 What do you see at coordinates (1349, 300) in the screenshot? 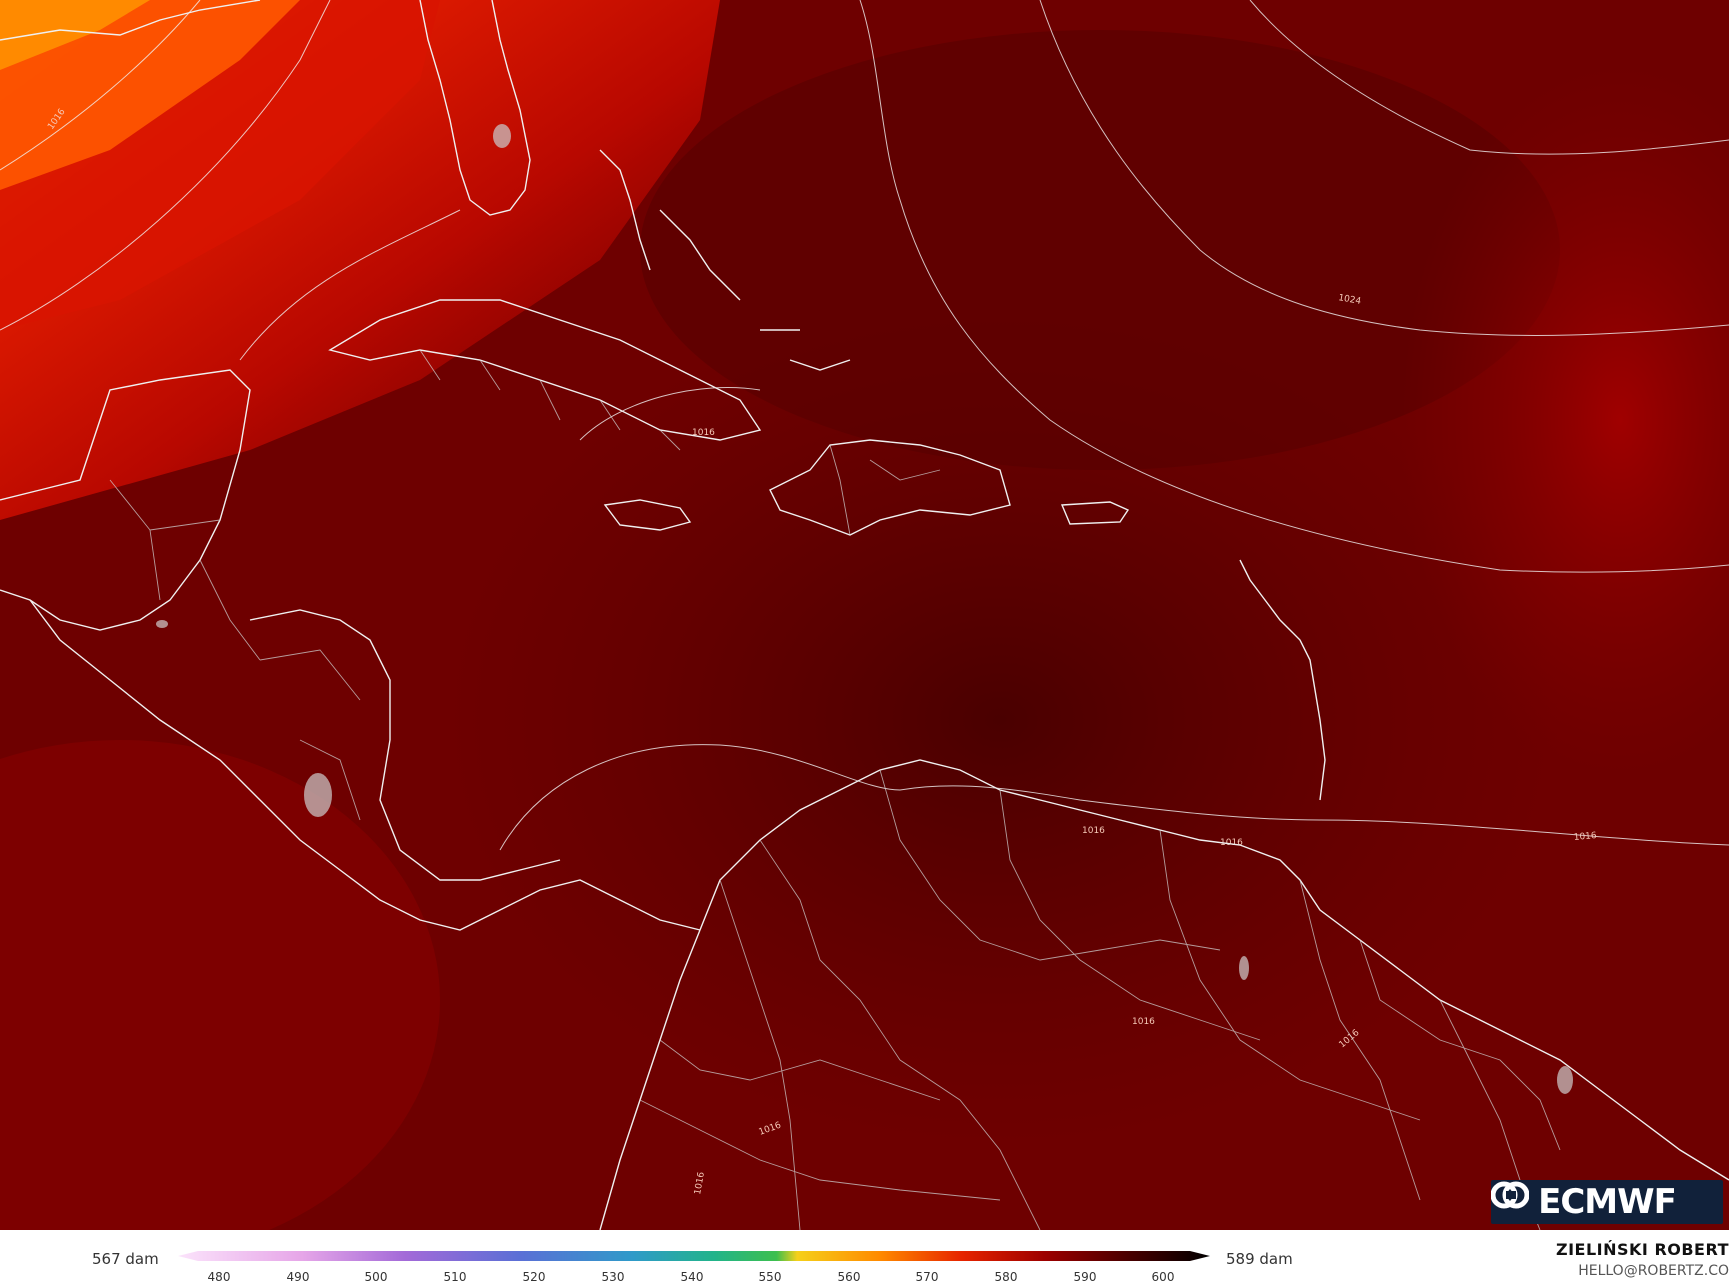
I see `isobar-label: 1024` at bounding box center [1349, 300].